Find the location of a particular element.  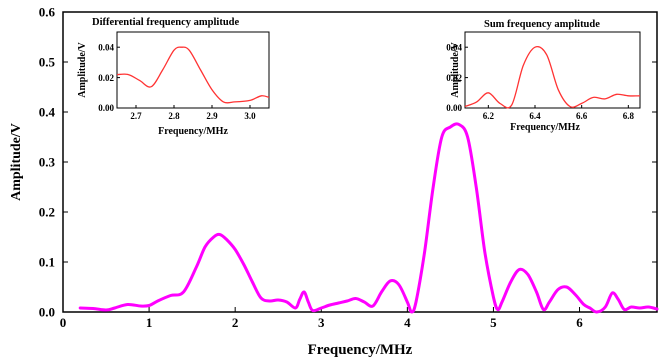

inset-sum-y-ticks: 0.00 0.02 0.04 is located at coordinates (457, 77).